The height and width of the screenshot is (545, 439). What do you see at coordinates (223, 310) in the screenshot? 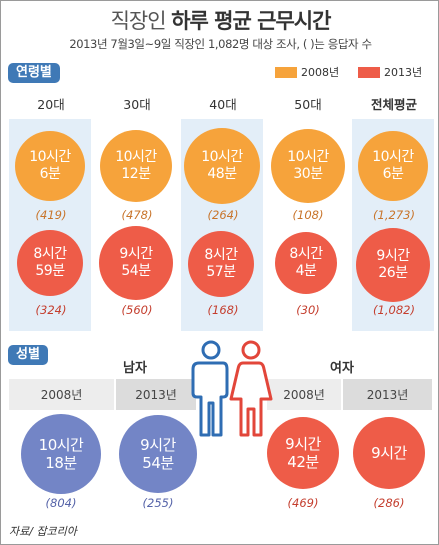
I see `age-2013-count: (168)` at bounding box center [223, 310].